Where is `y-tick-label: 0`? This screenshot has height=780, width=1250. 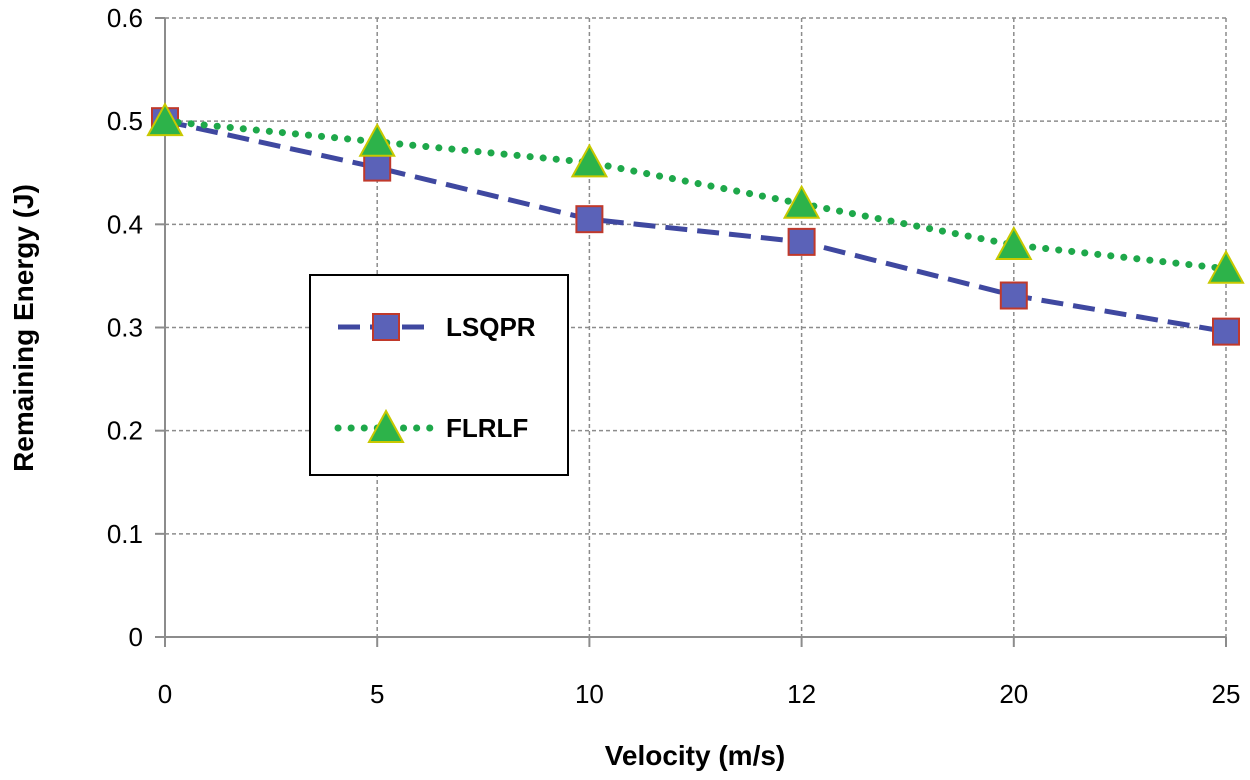
y-tick-label: 0 is located at coordinates (136, 637).